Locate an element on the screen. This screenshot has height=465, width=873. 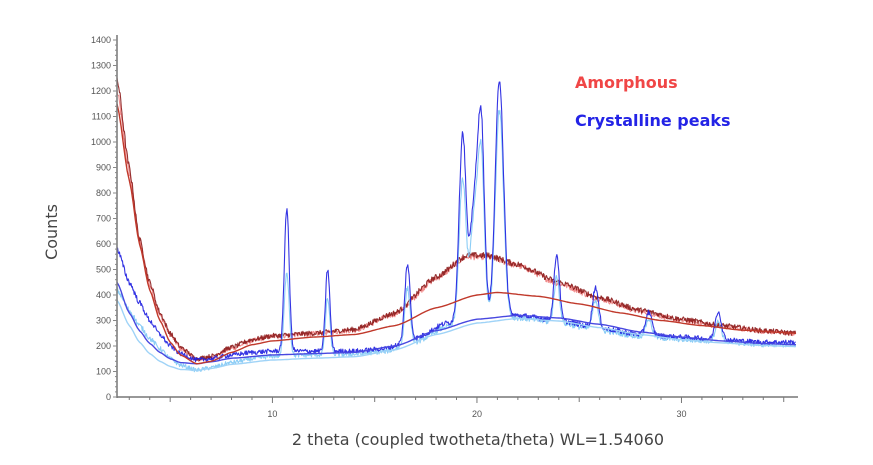
y-tick-label: 800 is located at coordinates (103, 193).